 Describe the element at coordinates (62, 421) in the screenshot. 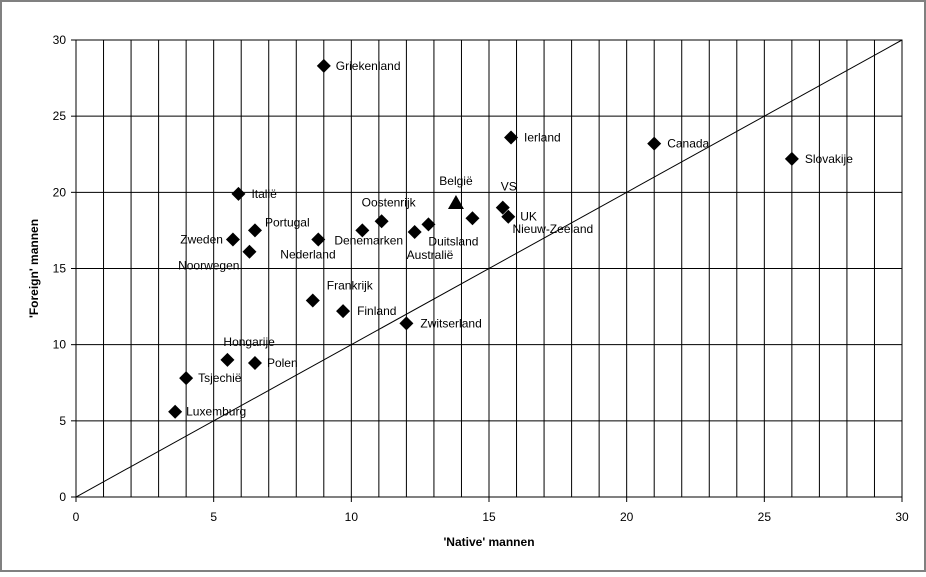

I see `y-tick-label: 5` at that location.